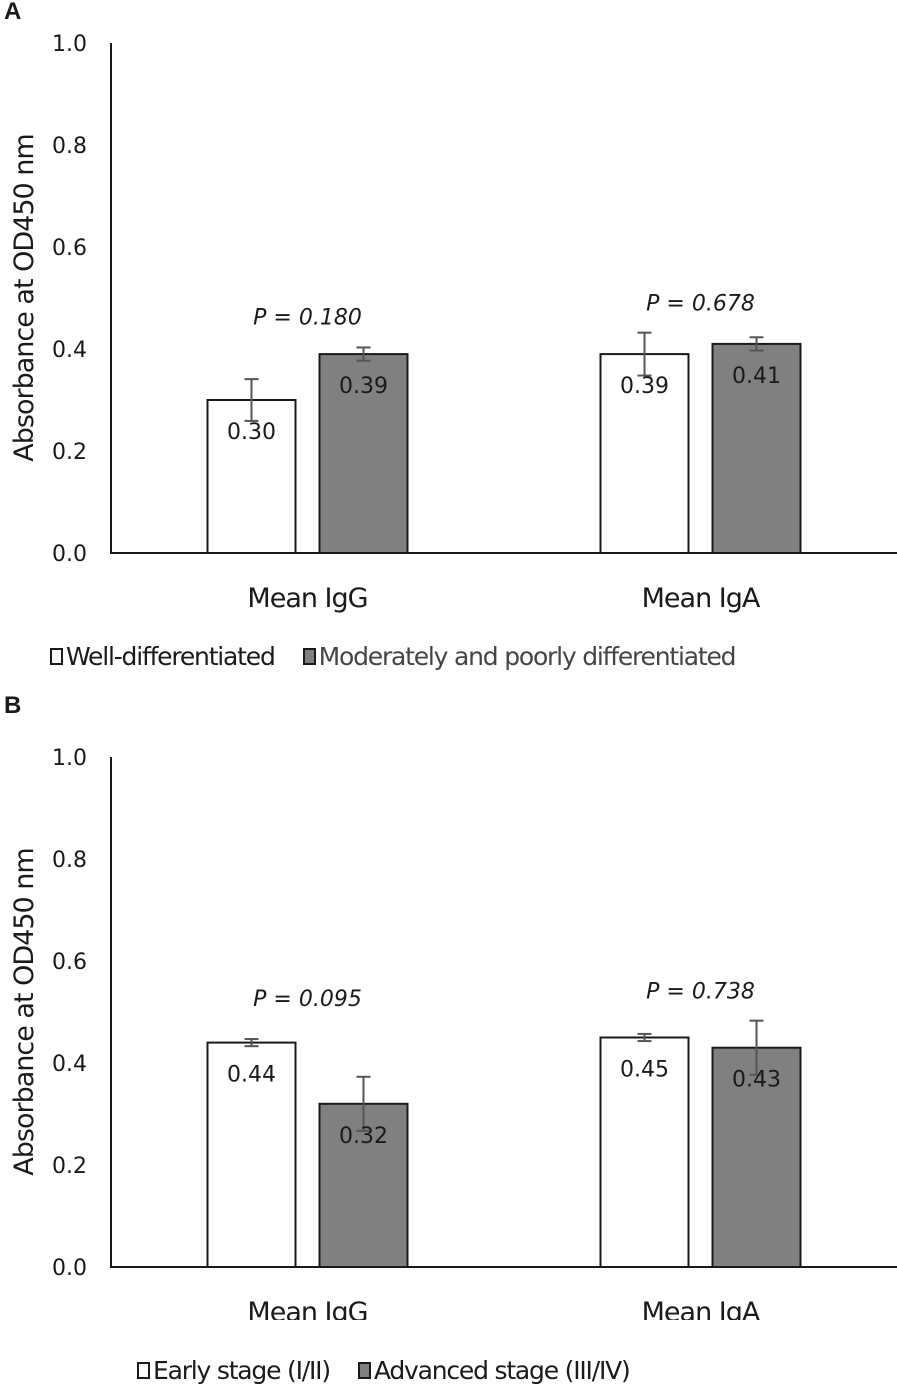 This screenshot has height=1390, width=897. Describe the element at coordinates (171, 656) in the screenshot. I see `legend-label: Well-differentiated` at that location.